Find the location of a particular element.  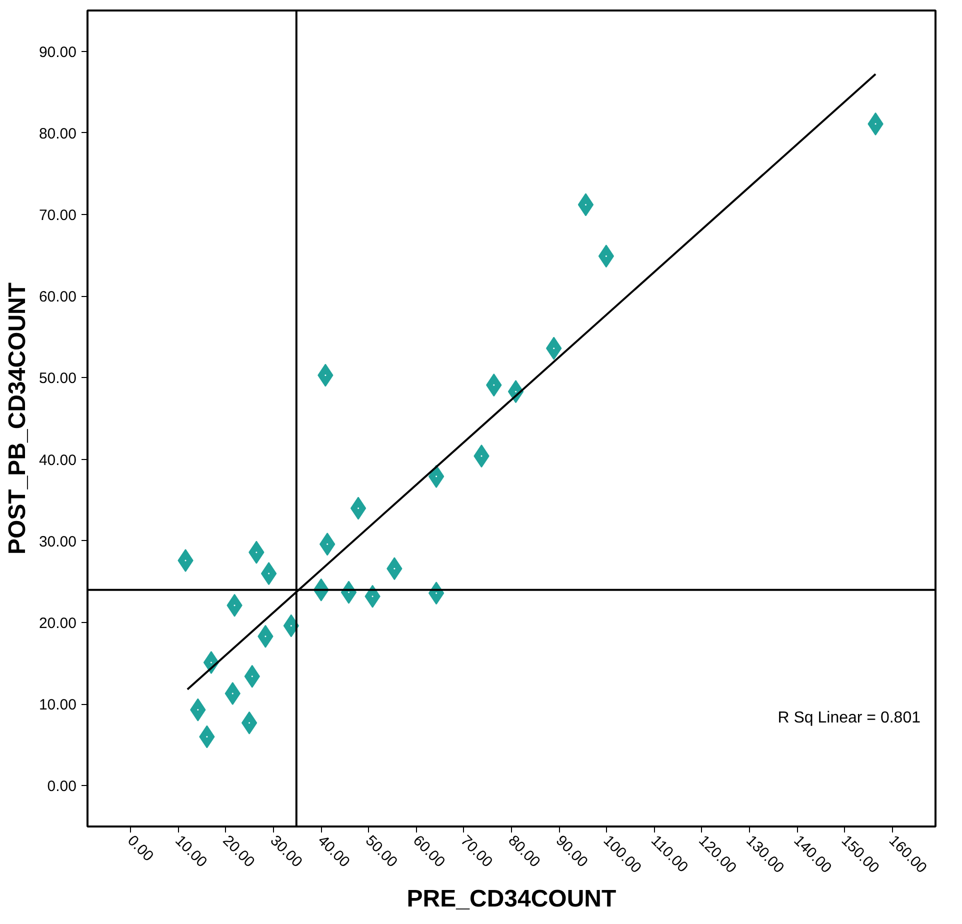

annotation: R Sq Linear = 0.801 is located at coordinates (849, 718).